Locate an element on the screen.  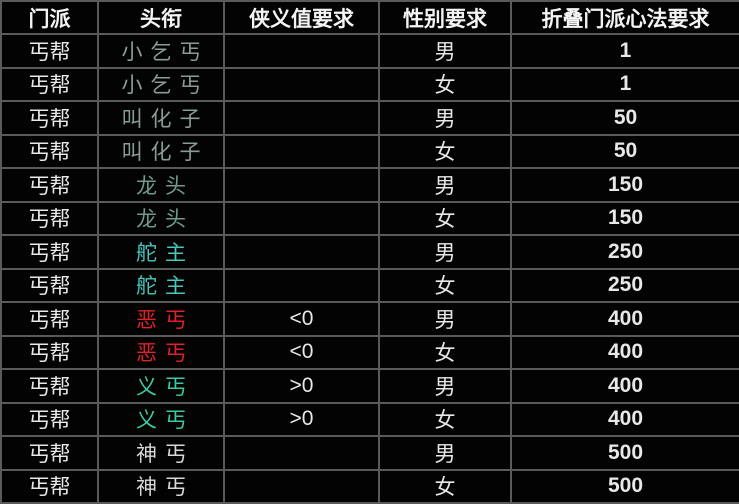
table-row: 丐帮 舵主 男 250 is located at coordinates (369, 252).